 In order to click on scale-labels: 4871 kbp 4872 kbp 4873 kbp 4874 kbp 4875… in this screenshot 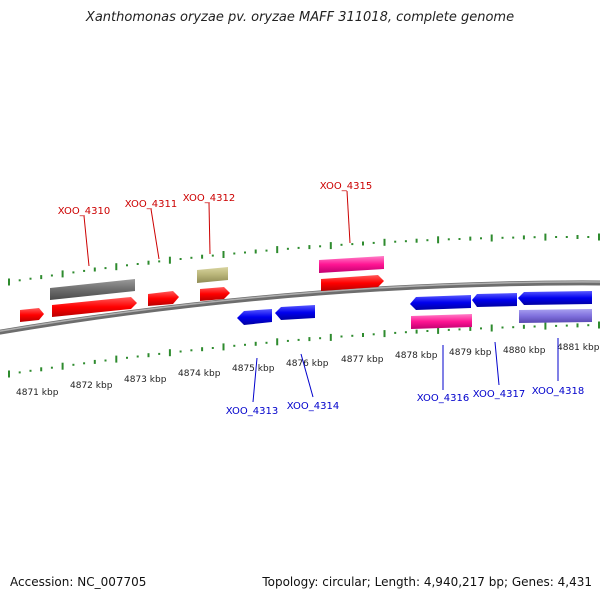, I will do `click(308, 370)`.